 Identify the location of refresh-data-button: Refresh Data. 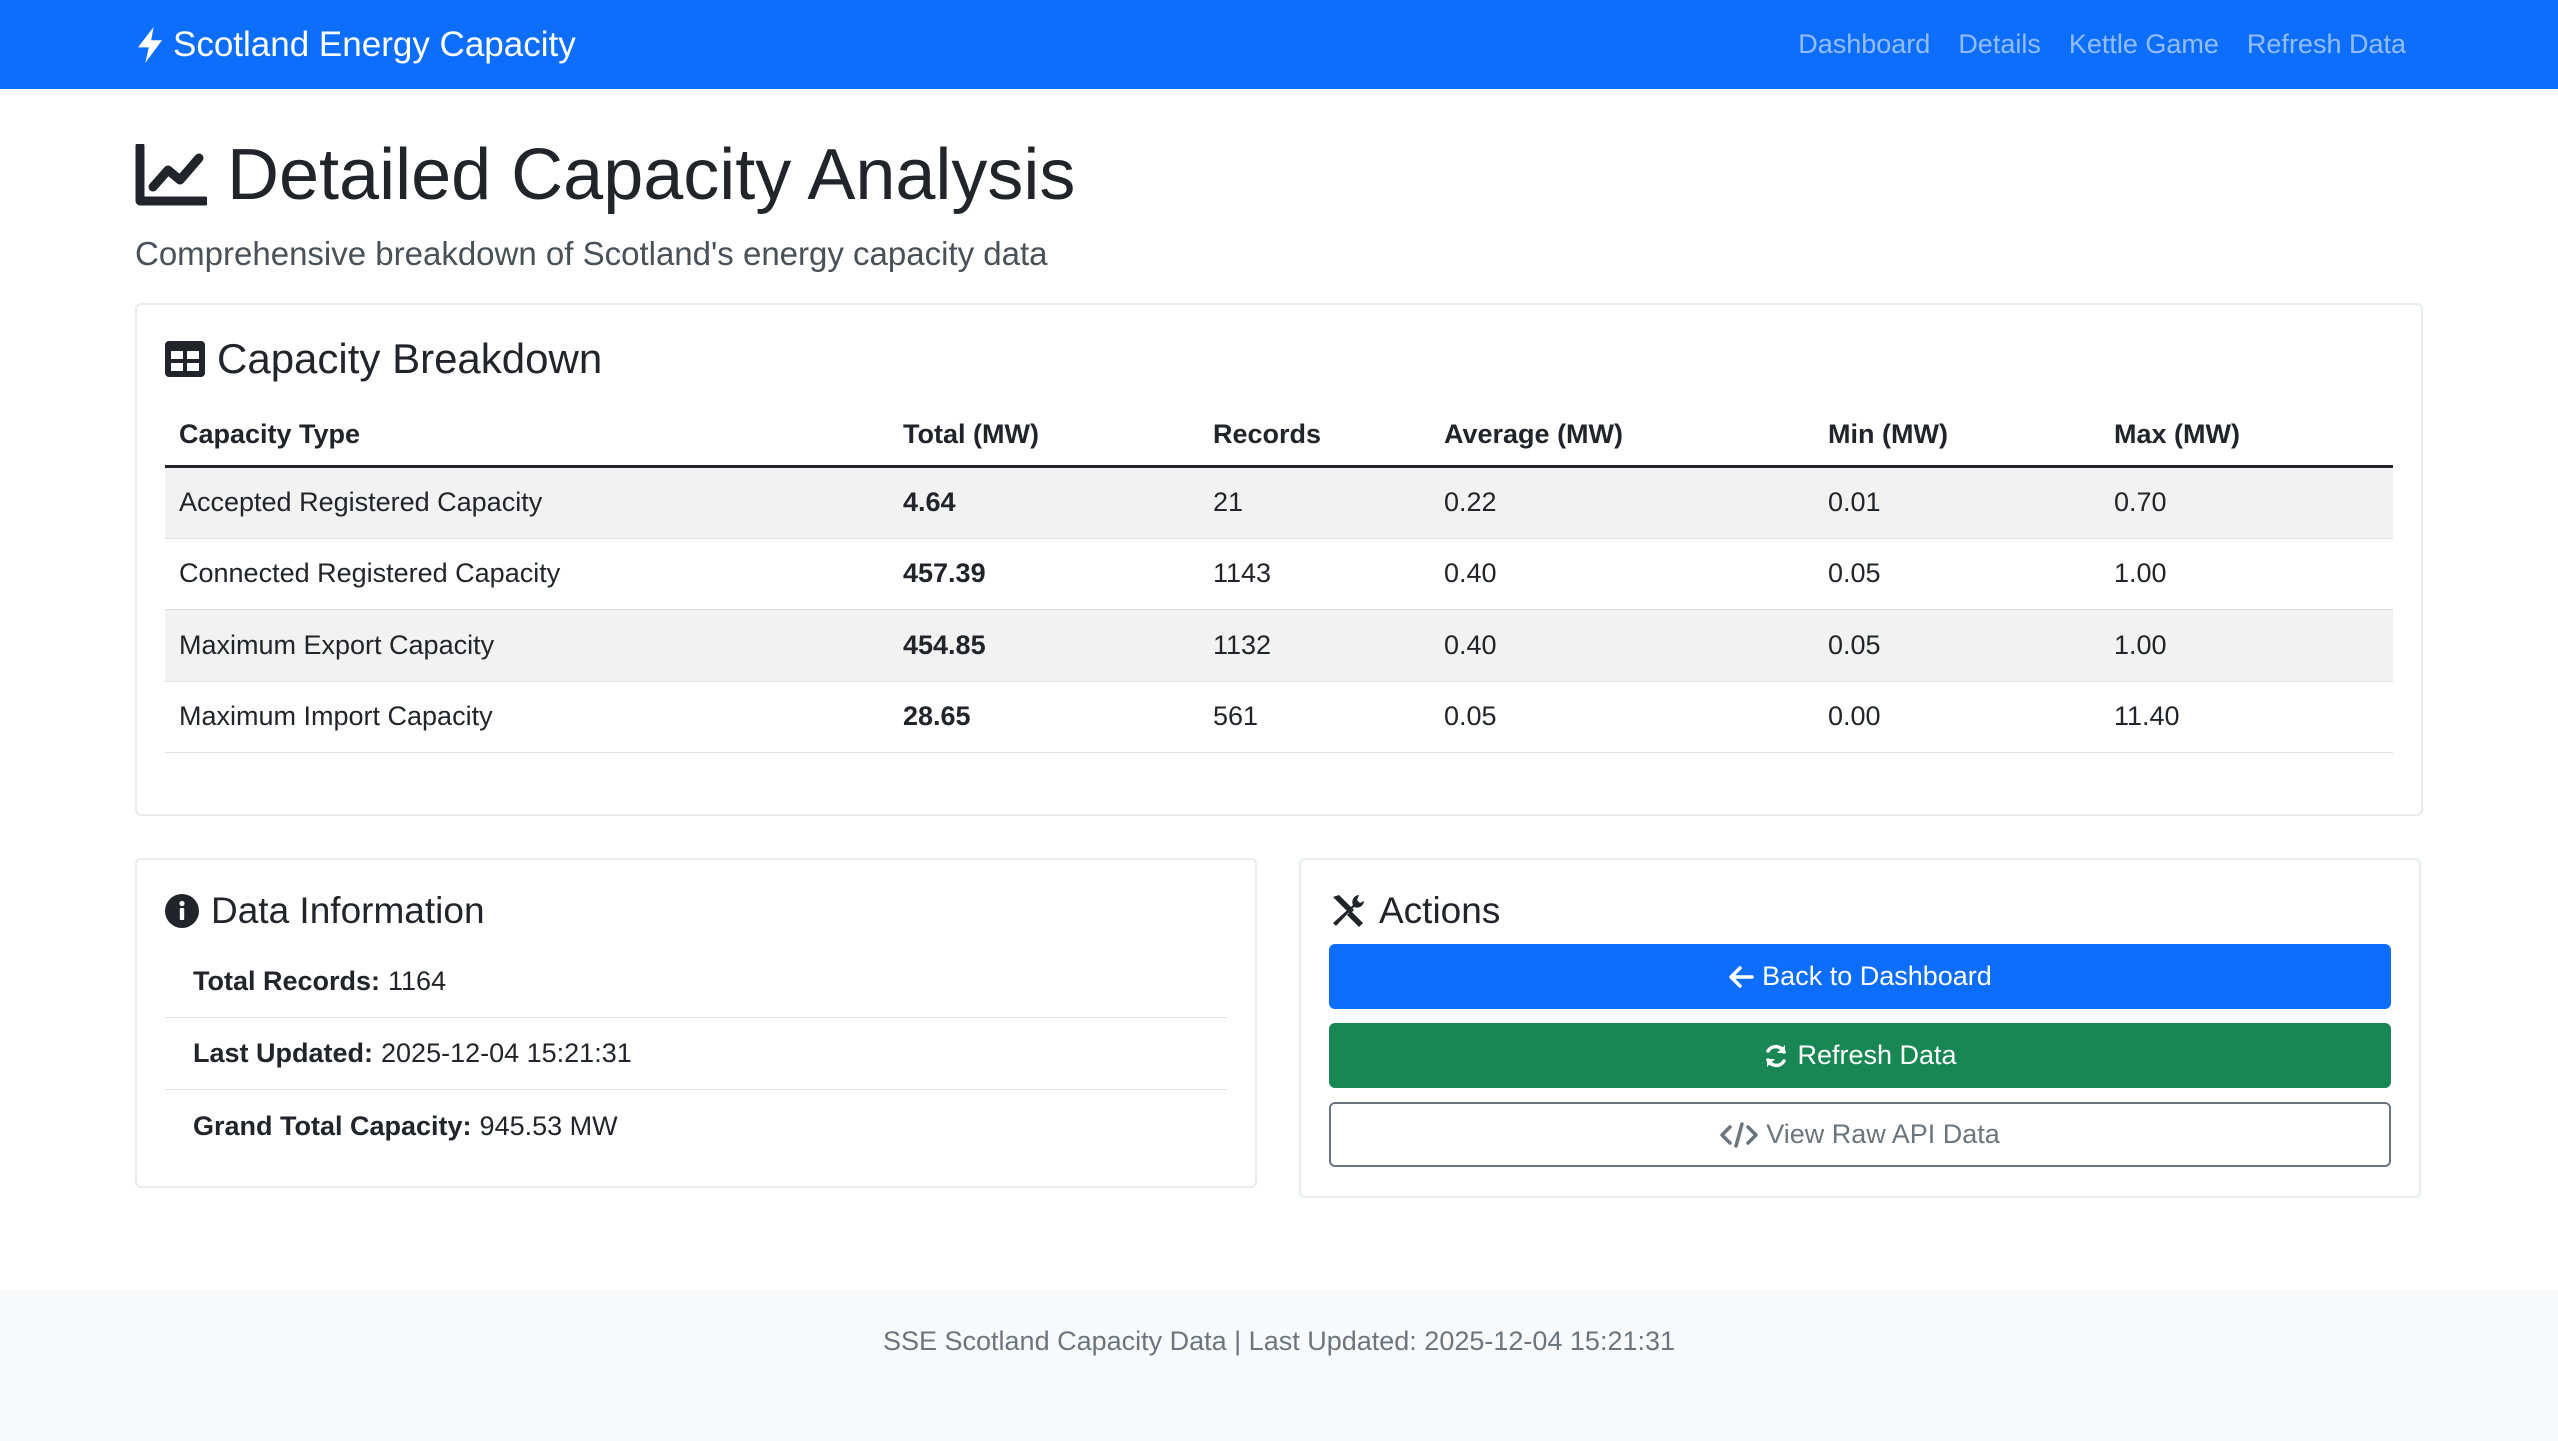
(1860, 1055).